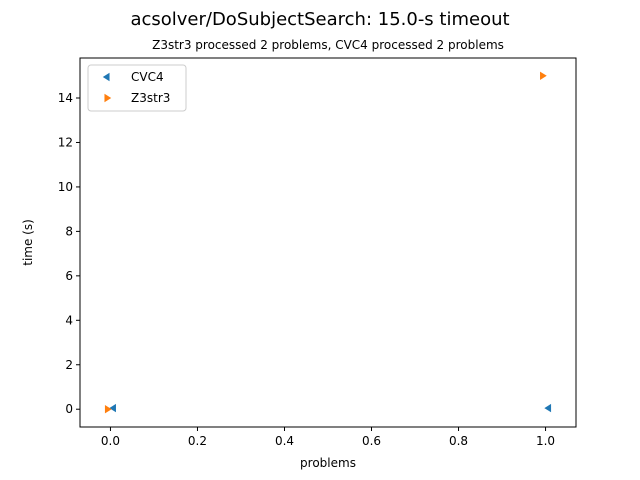 Image resolution: width=640 pixels, height=480 pixels. I want to click on legend-label-cvc4: CVC4, so click(147, 77).